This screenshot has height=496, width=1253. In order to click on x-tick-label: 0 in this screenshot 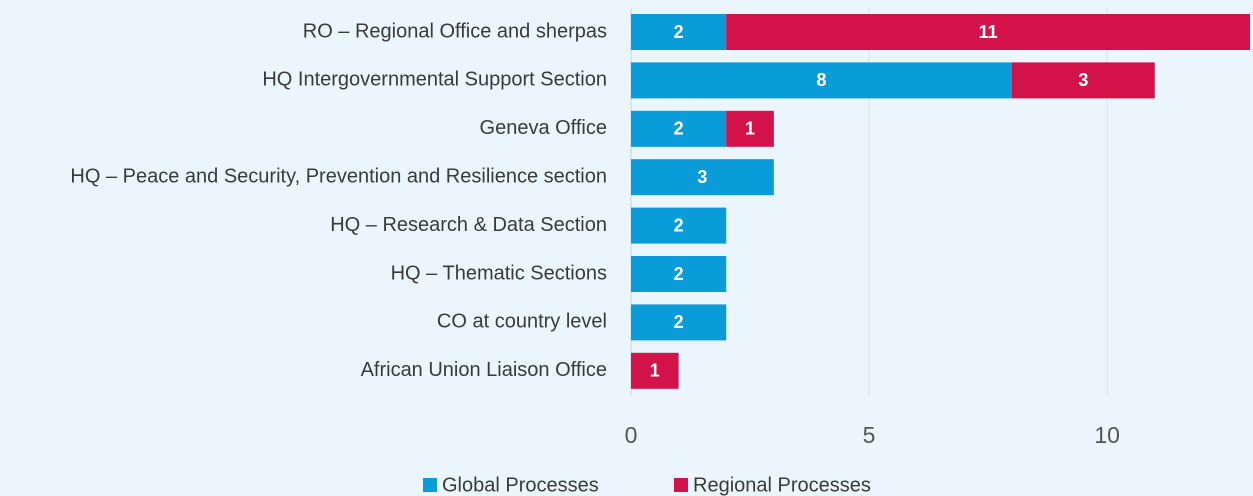, I will do `click(631, 435)`.